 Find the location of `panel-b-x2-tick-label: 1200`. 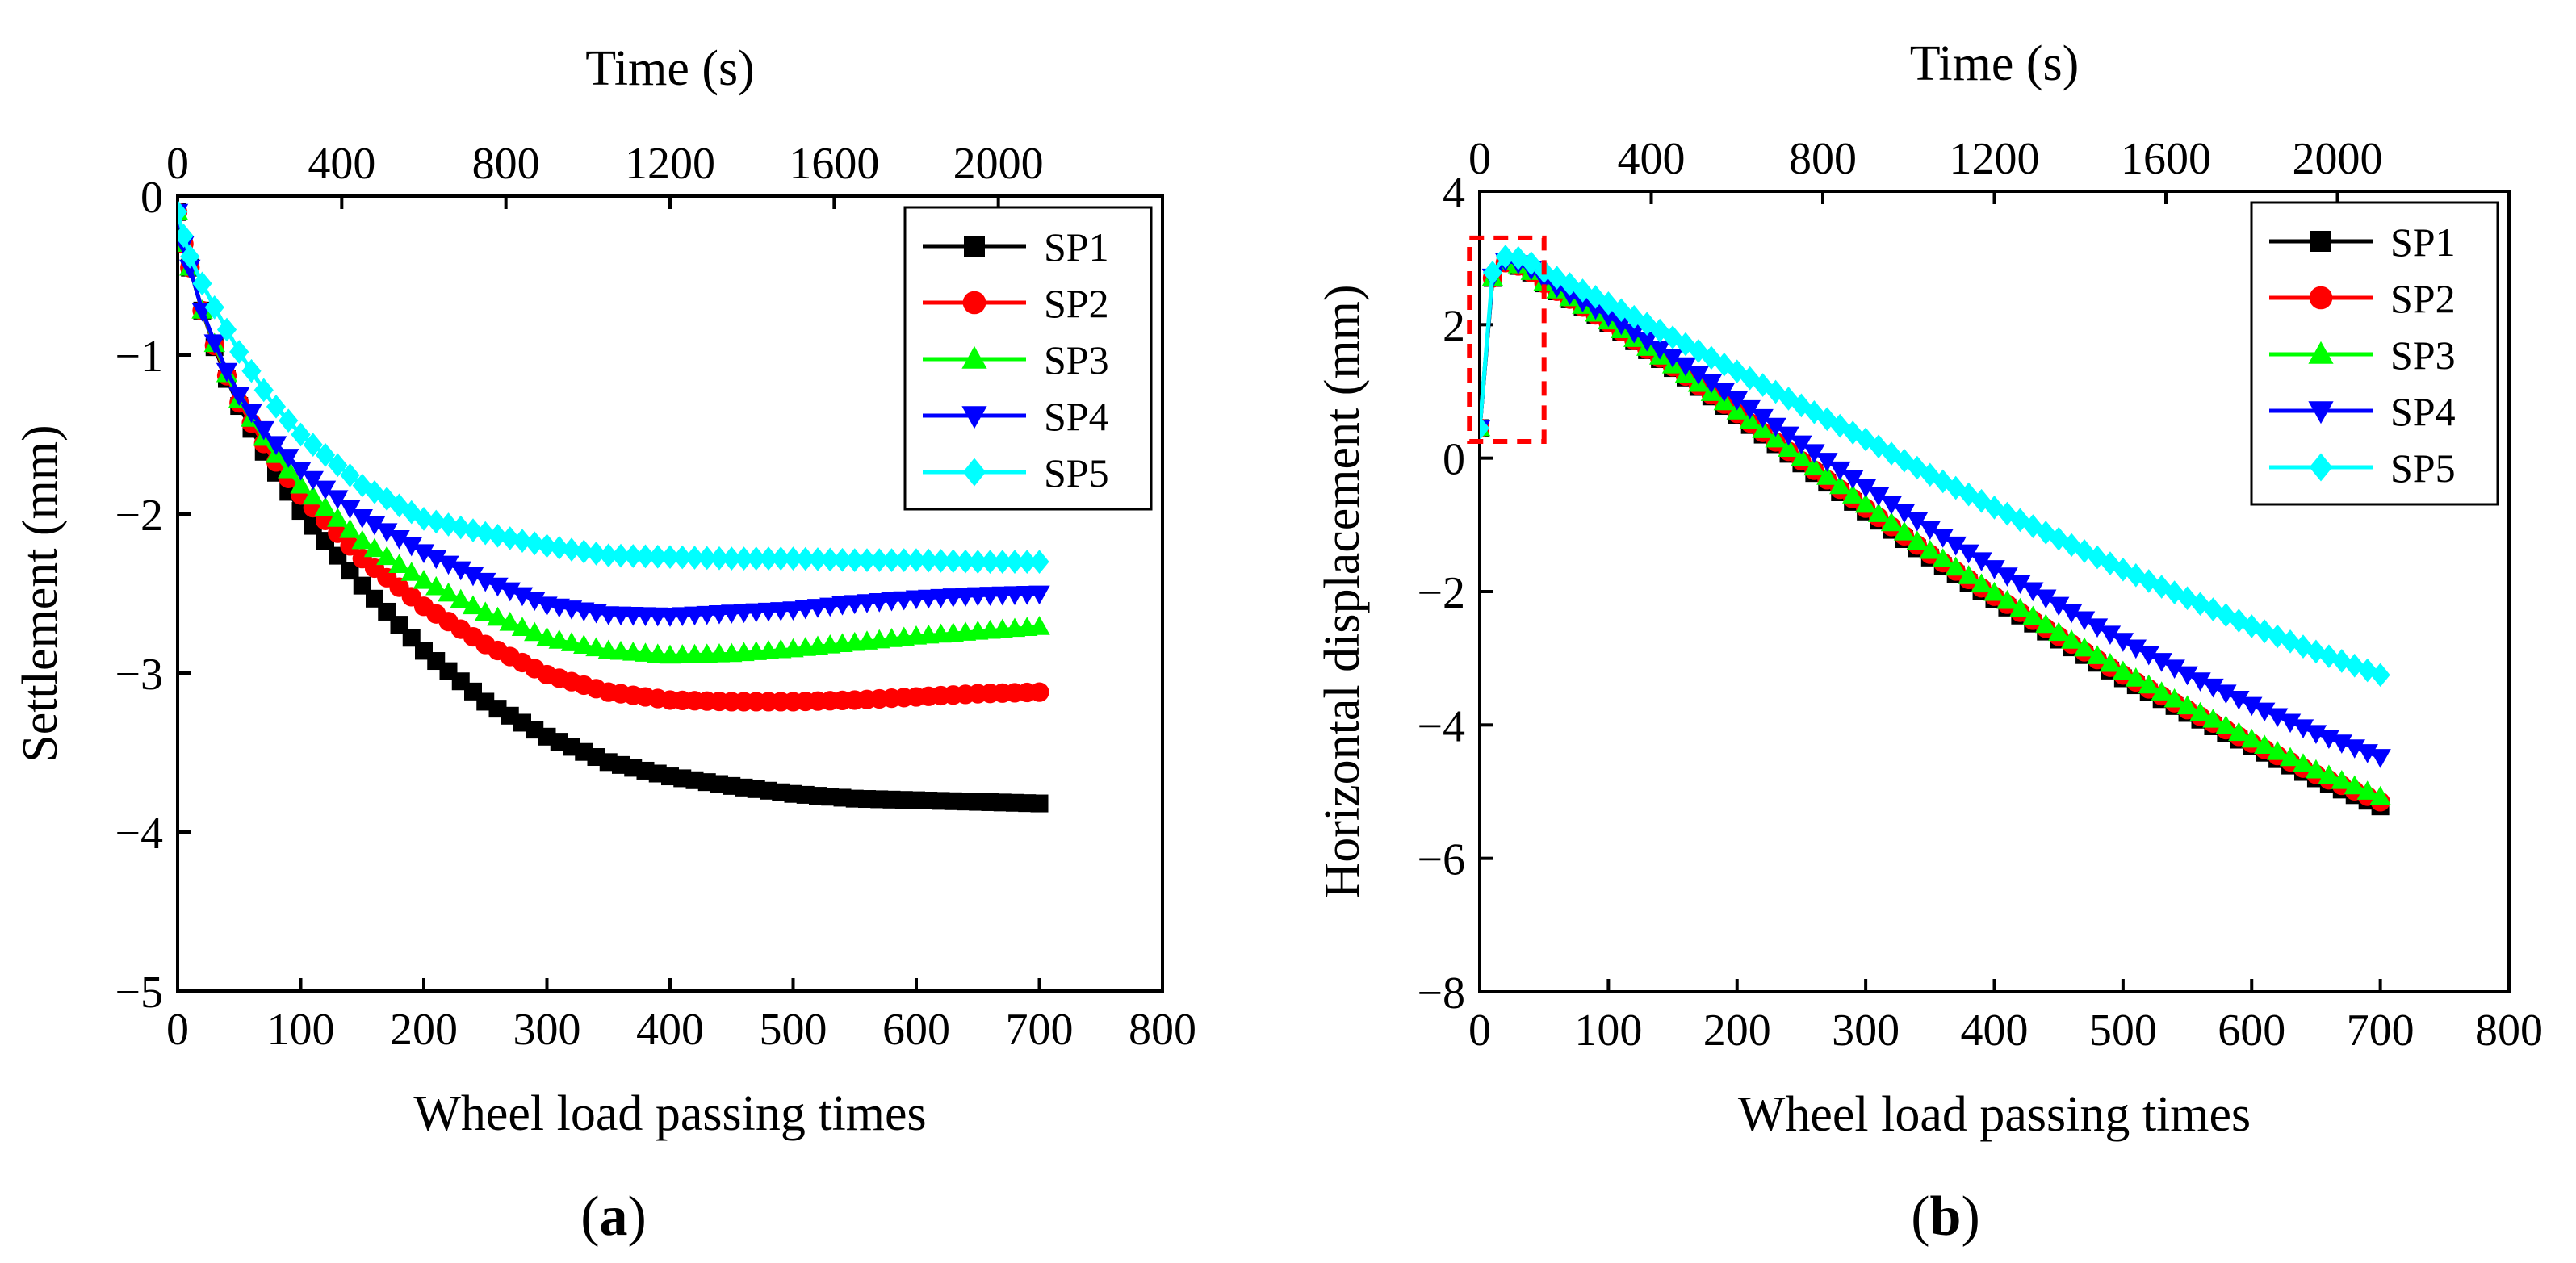

panel-b-x2-tick-label: 1200 is located at coordinates (1995, 159).